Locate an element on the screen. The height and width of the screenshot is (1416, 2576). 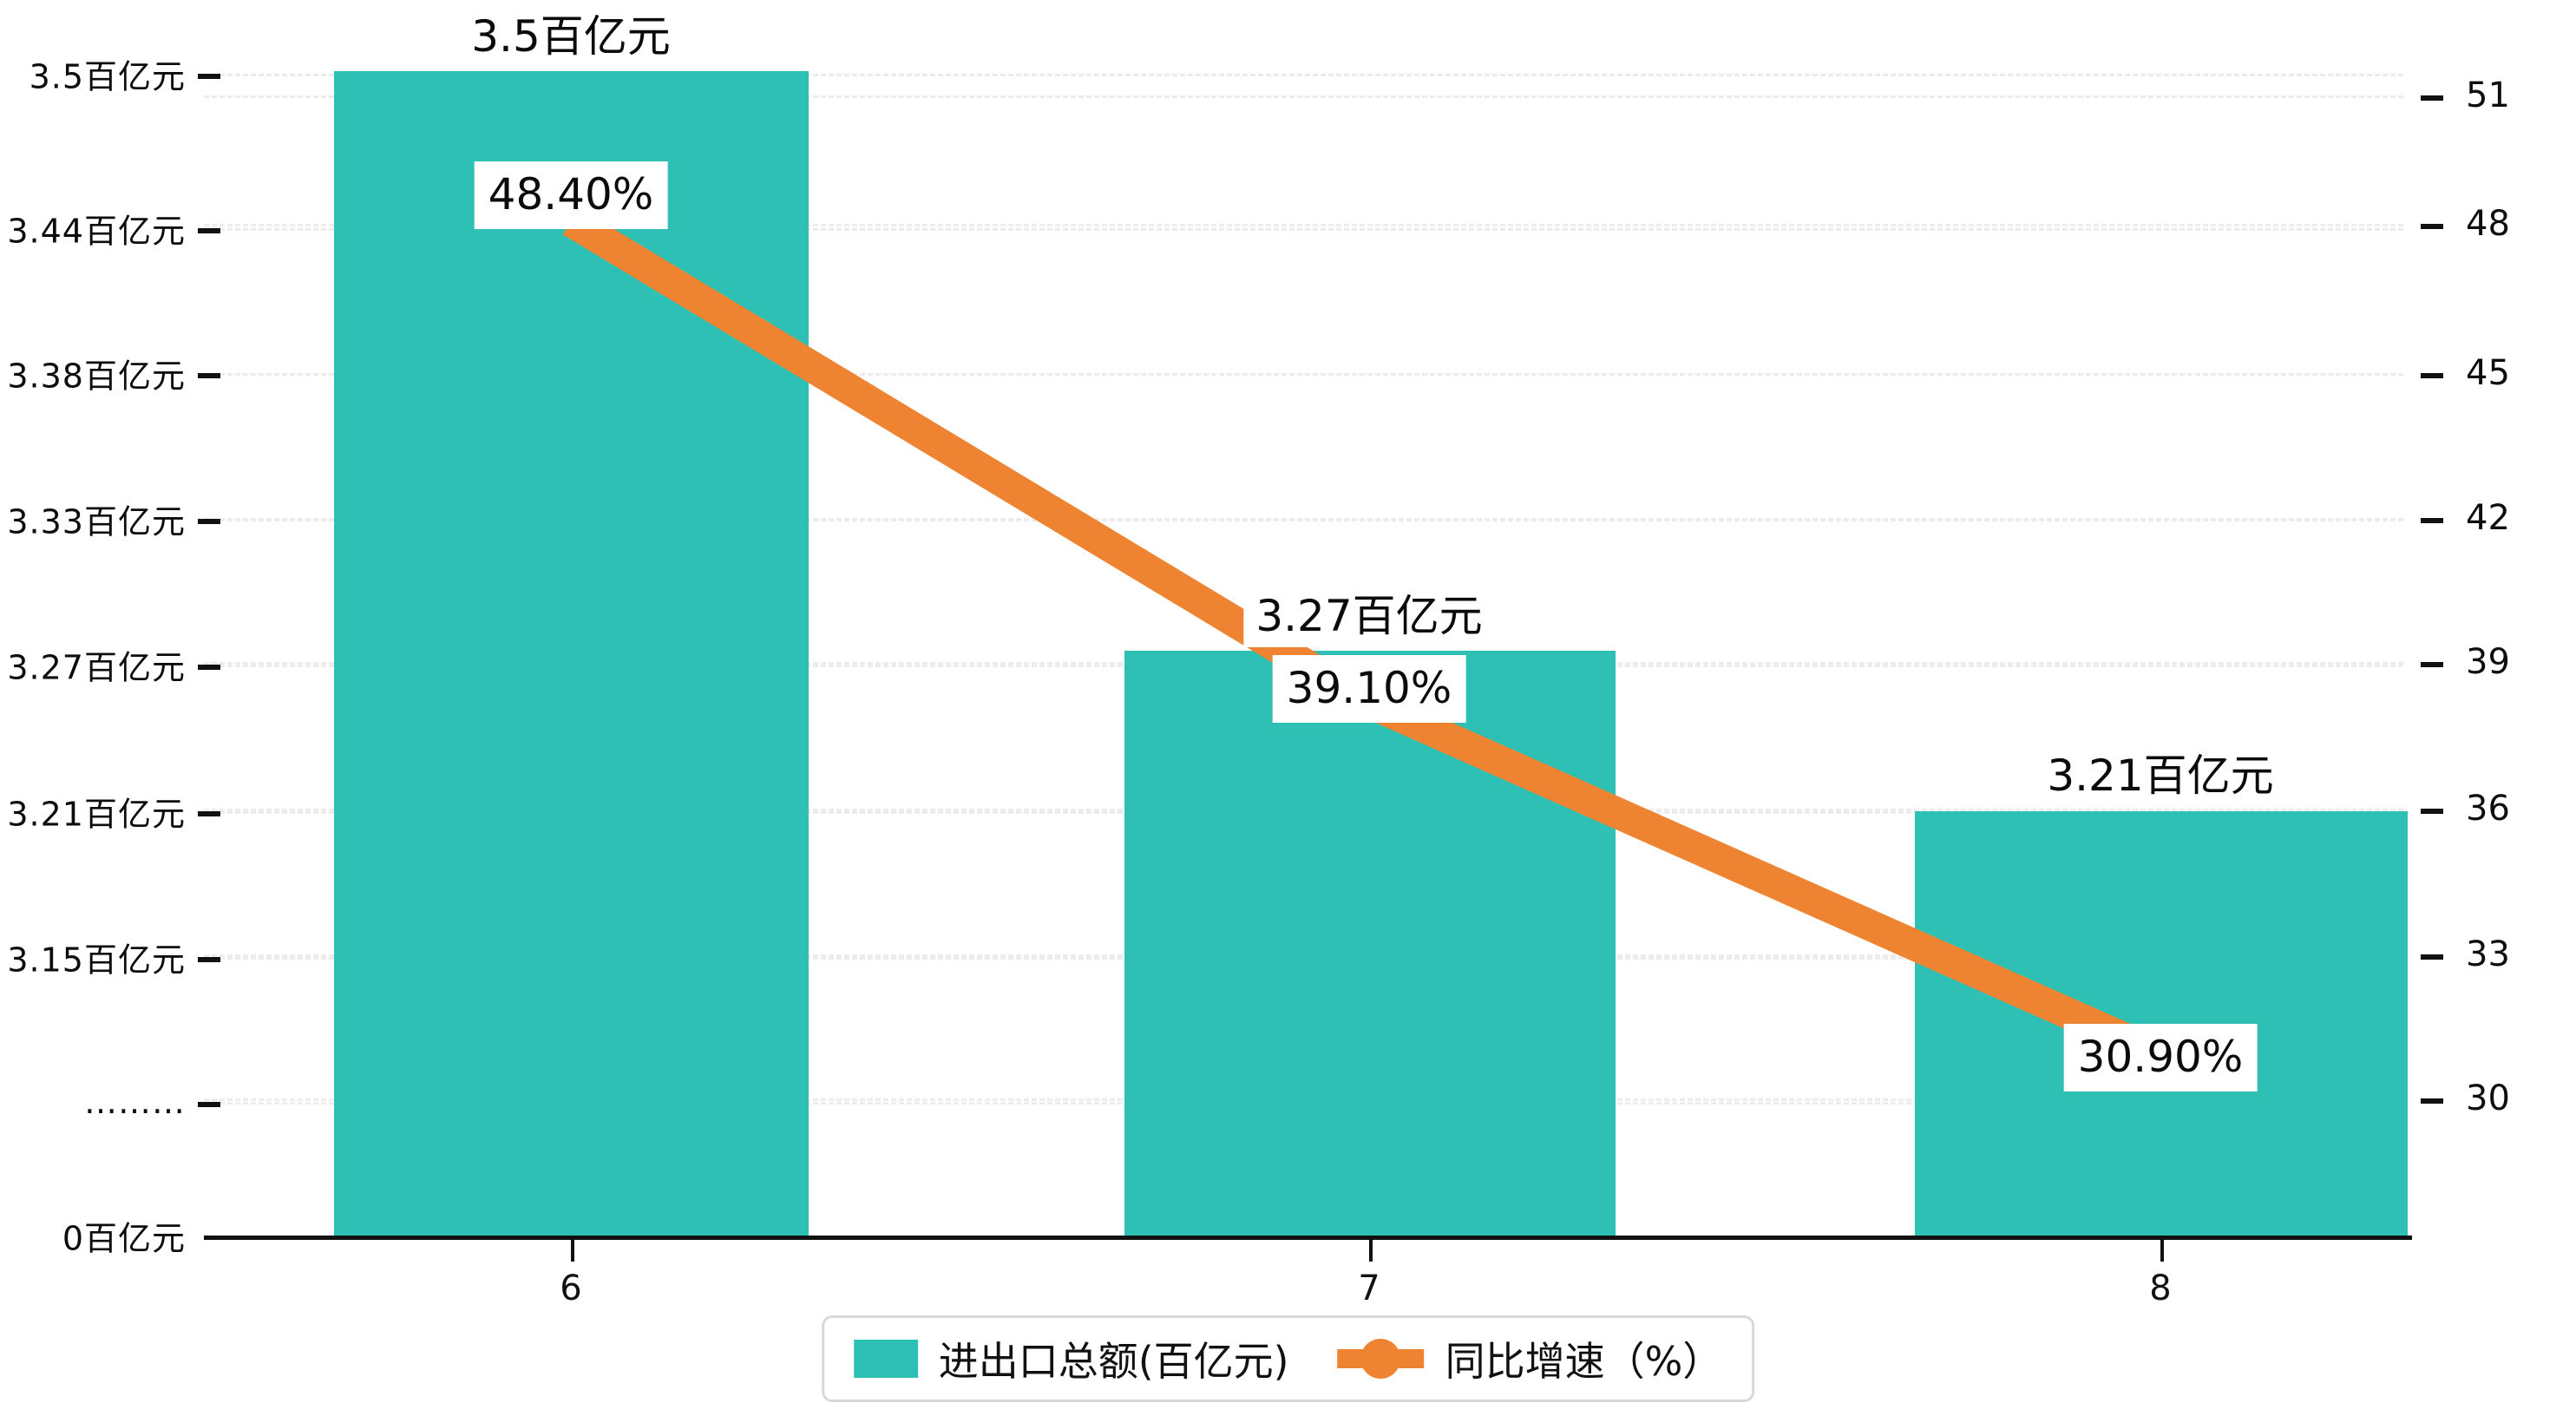
line-value-label: 30.90% is located at coordinates (2160, 1058).